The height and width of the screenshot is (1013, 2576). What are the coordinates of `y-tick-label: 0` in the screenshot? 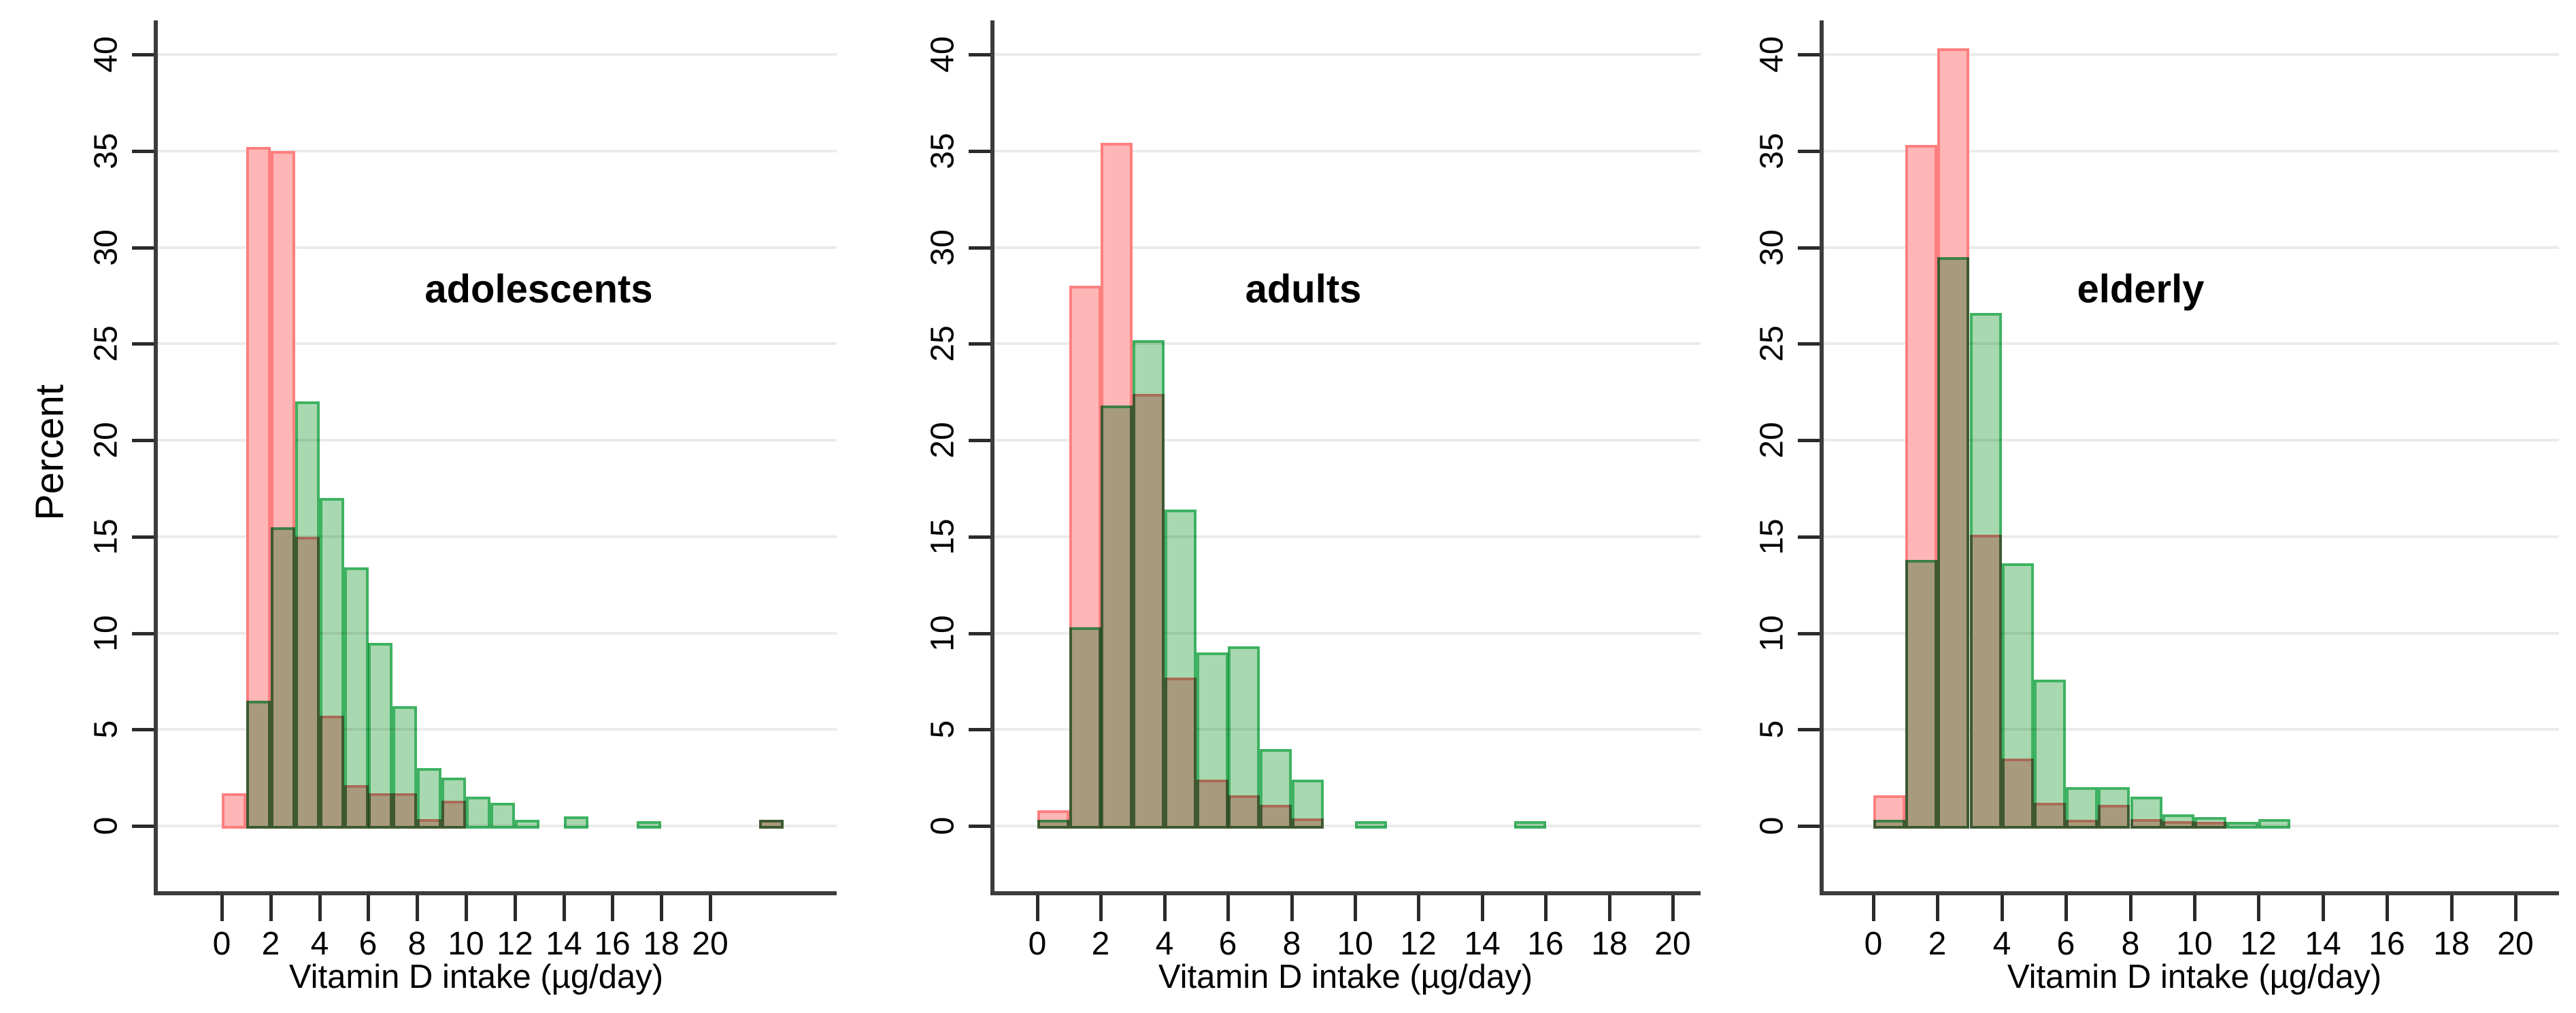 It's located at (106, 826).